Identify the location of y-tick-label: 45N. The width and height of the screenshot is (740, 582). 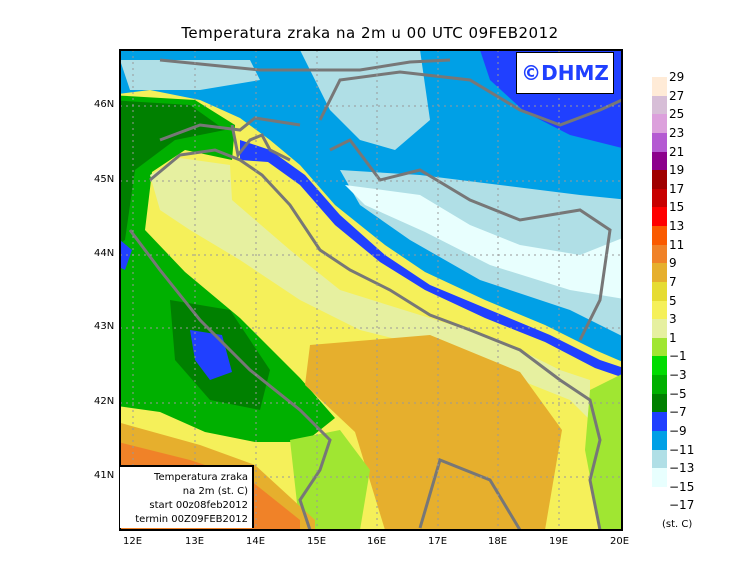
(104, 179).